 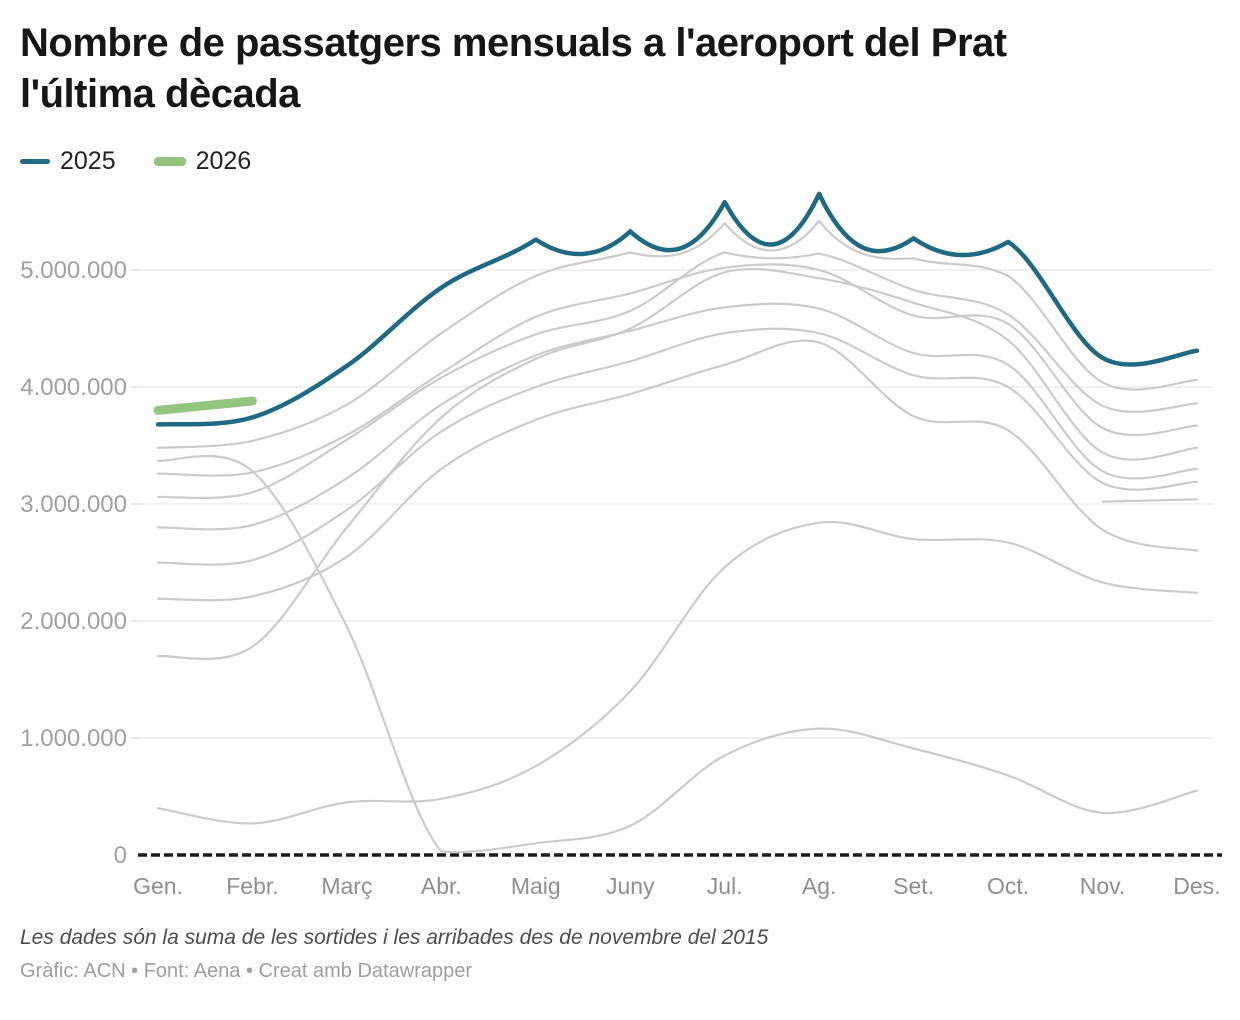 What do you see at coordinates (169, 161) in the screenshot?
I see `legend-swatch-2026-icon` at bounding box center [169, 161].